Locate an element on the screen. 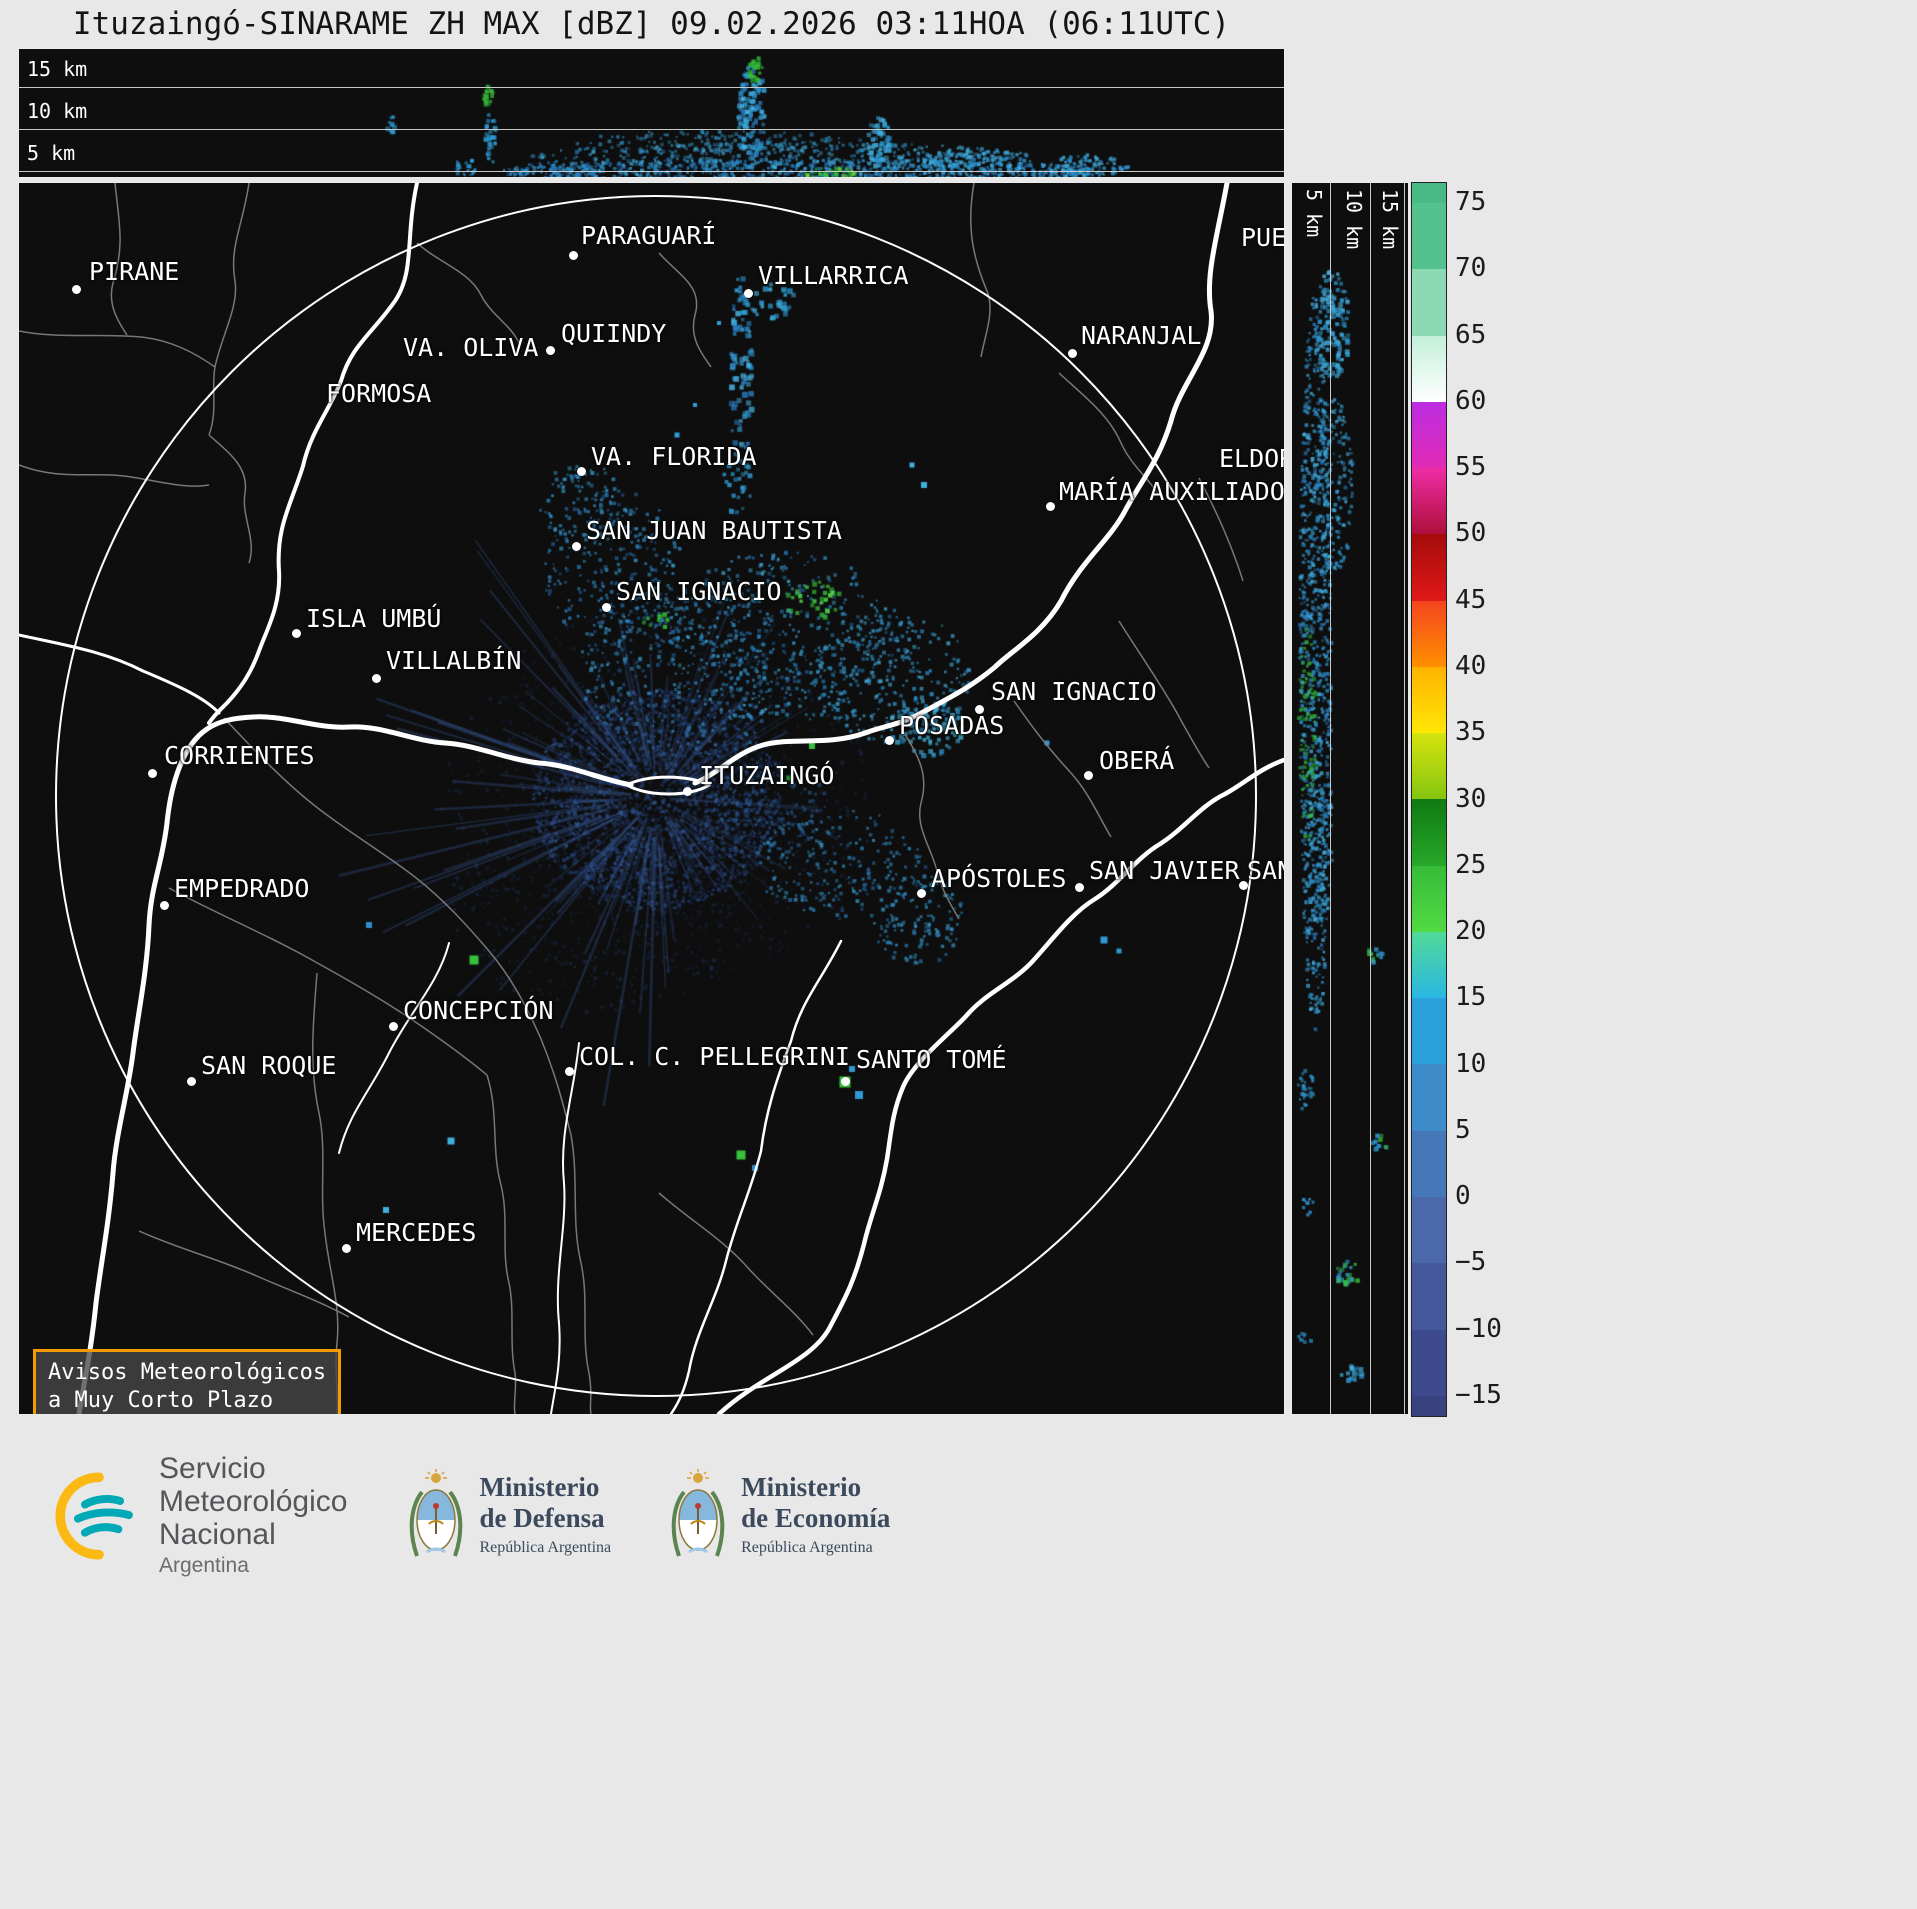 This screenshot has height=1909, width=1917. economia-line3: República Argentina is located at coordinates (807, 1547).